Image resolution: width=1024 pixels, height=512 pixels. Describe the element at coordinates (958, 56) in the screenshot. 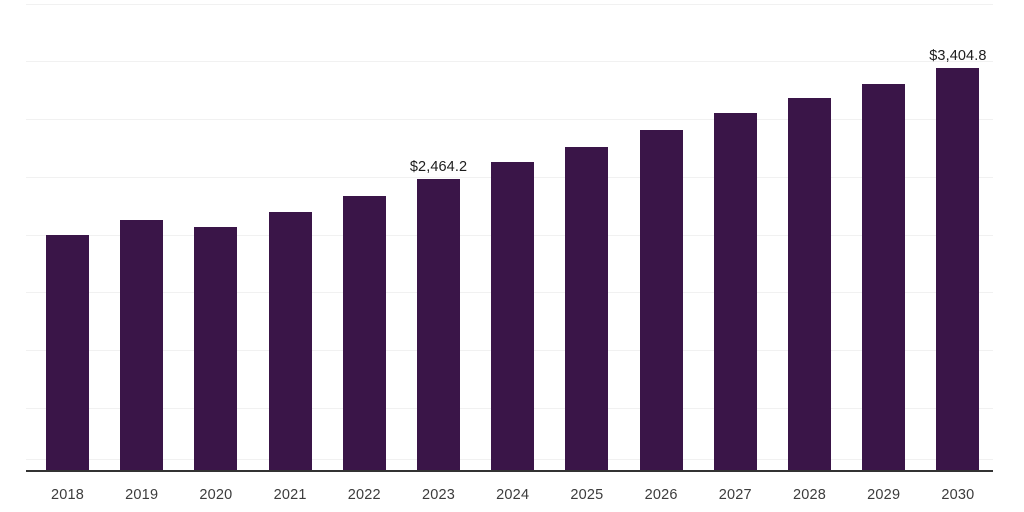

I see `bar-value-label-2030: $3,404.8` at that location.